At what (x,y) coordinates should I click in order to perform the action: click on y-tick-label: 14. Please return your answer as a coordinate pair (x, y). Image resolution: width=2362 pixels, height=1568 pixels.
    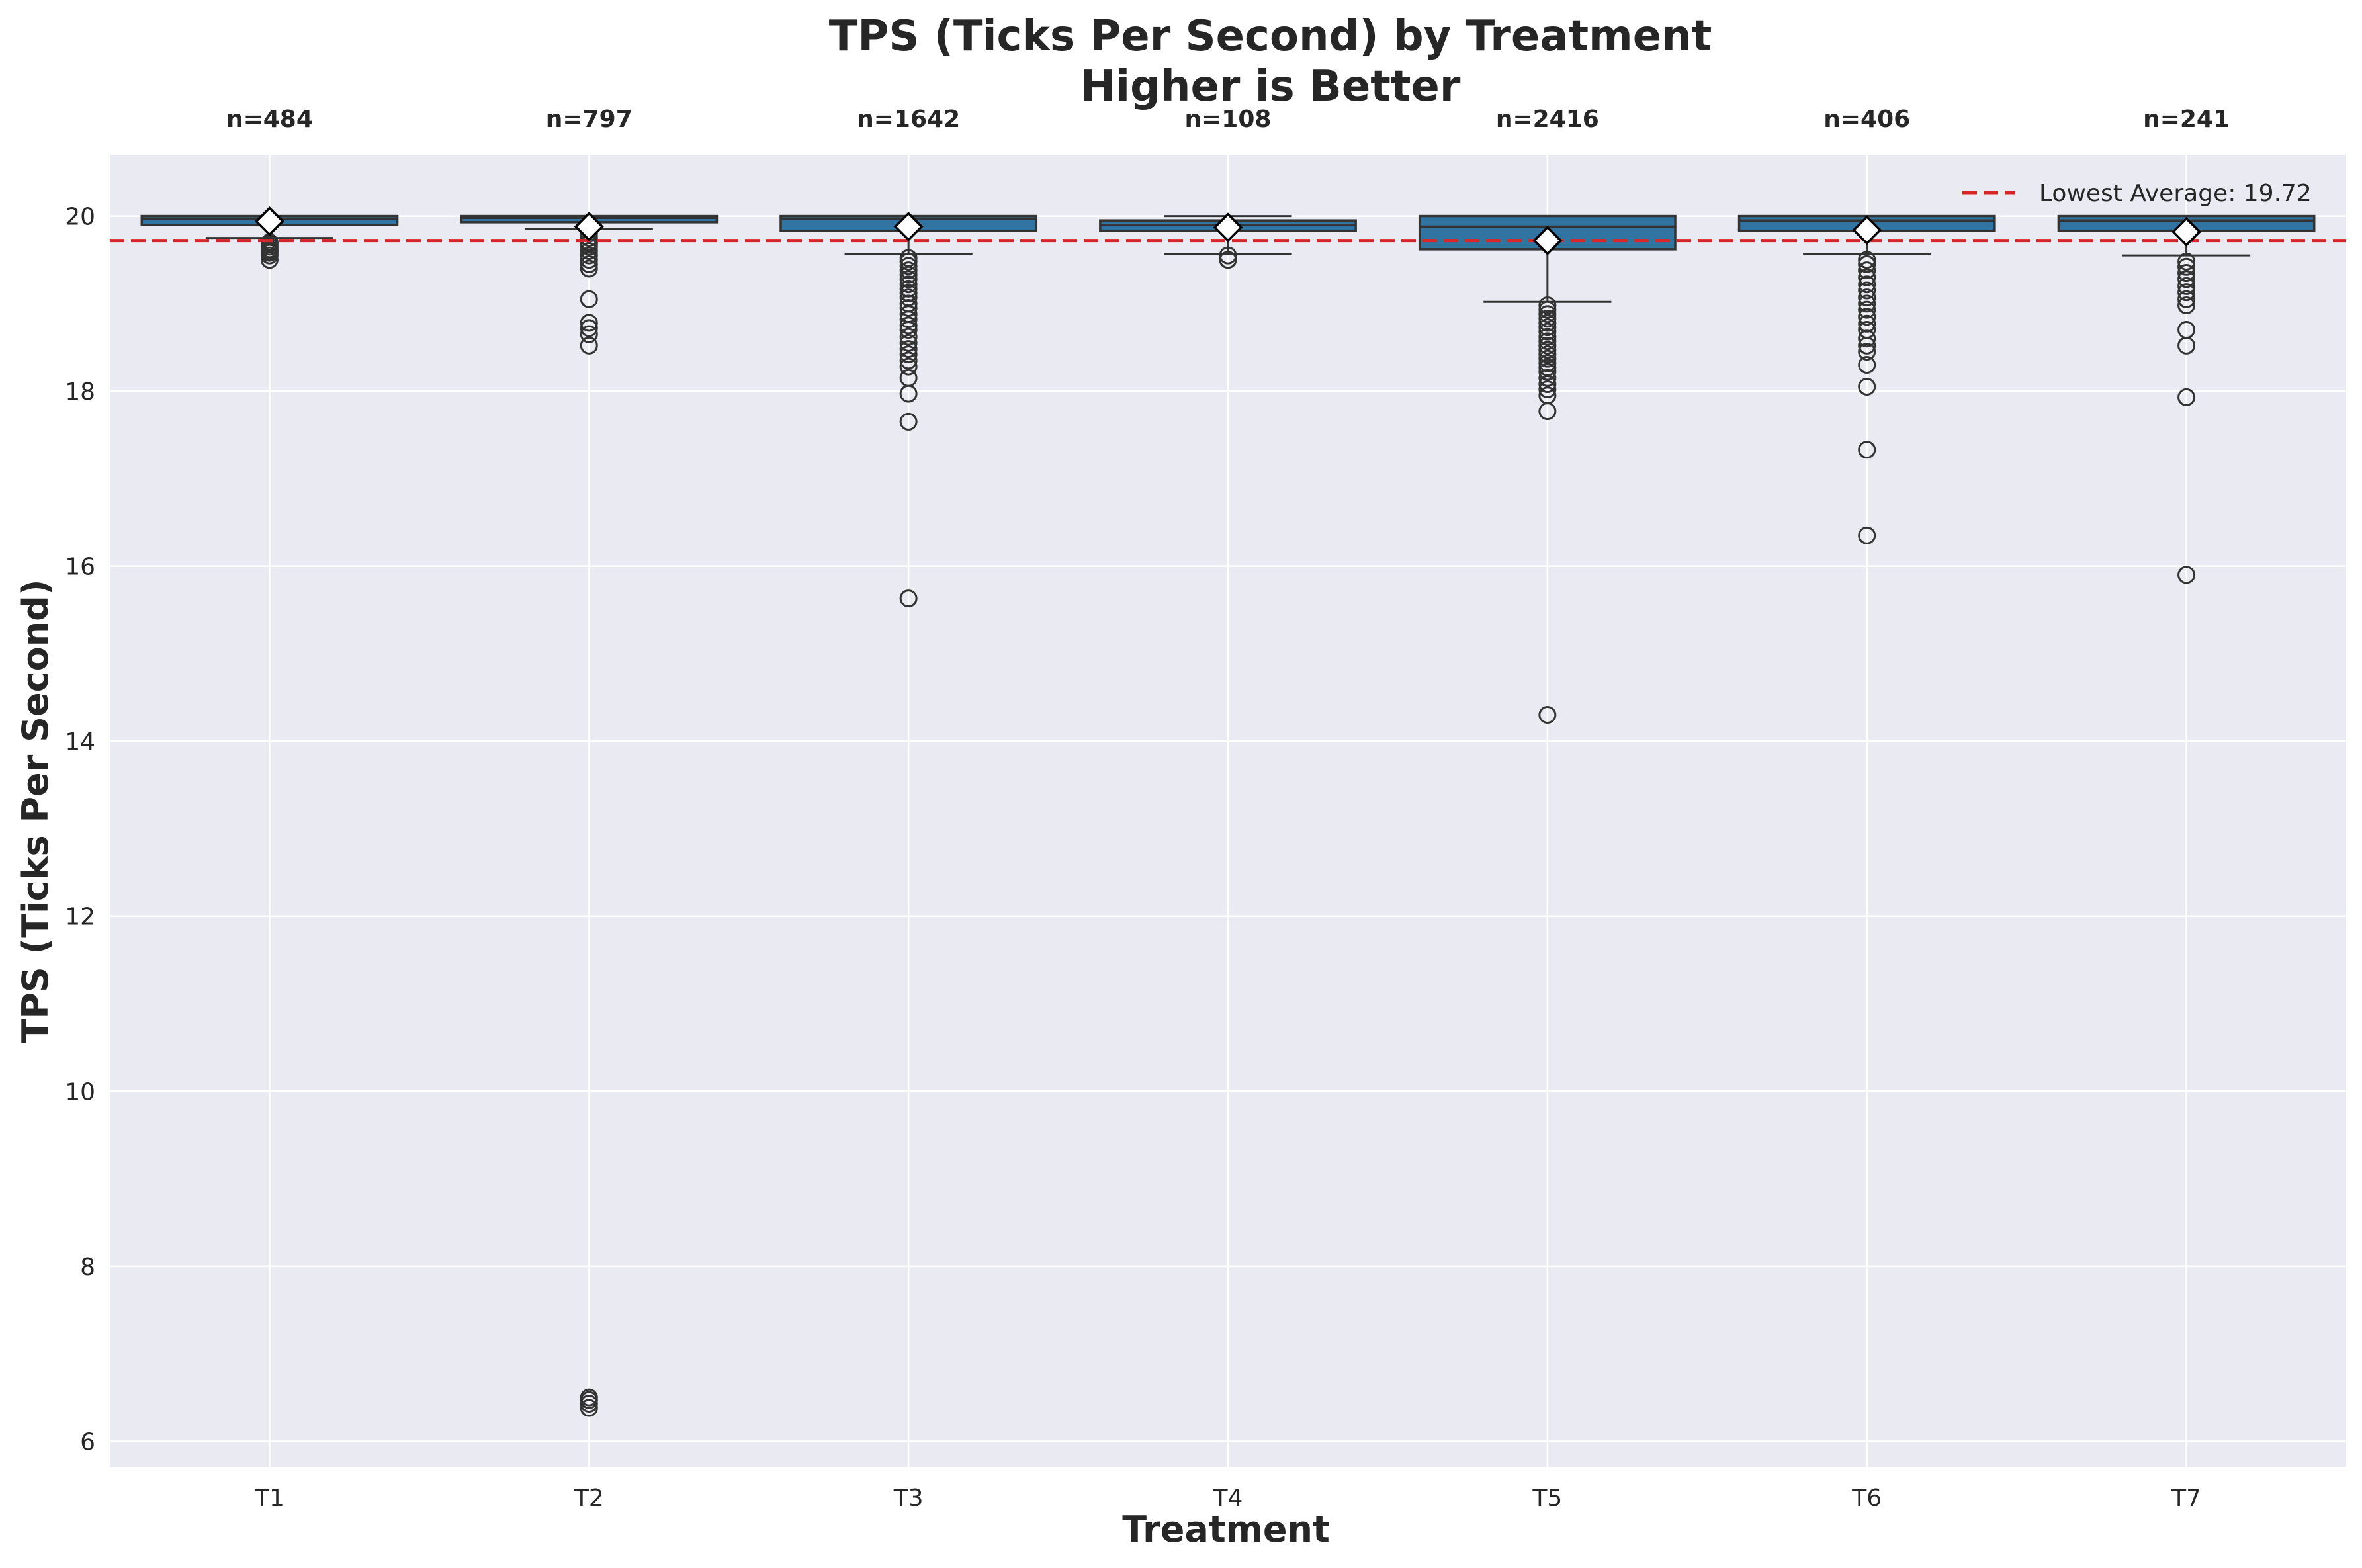
    Looking at the image, I should click on (80, 742).